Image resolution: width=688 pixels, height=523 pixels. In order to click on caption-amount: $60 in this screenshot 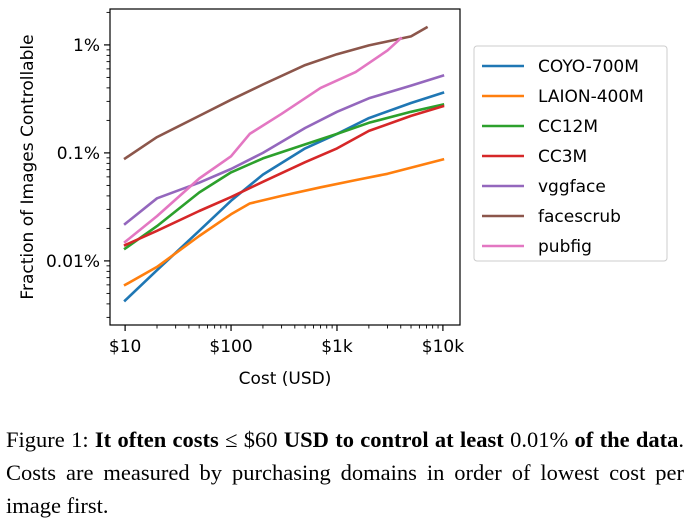, I will do `click(260, 439)`.